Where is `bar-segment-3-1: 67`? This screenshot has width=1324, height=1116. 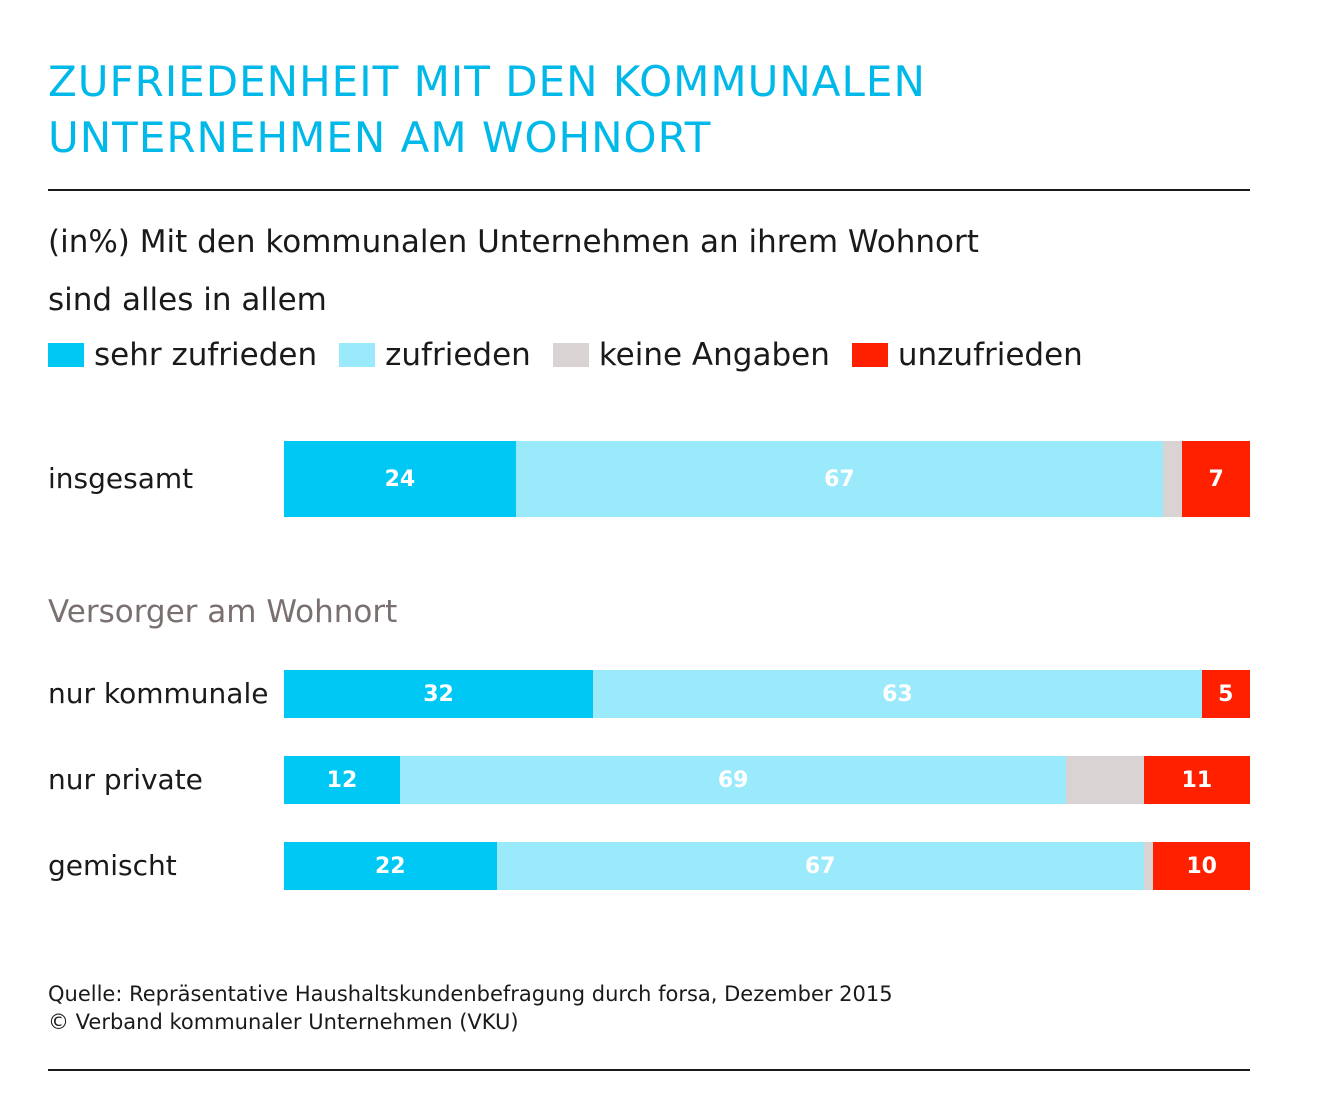 bar-segment-3-1: 67 is located at coordinates (820, 866).